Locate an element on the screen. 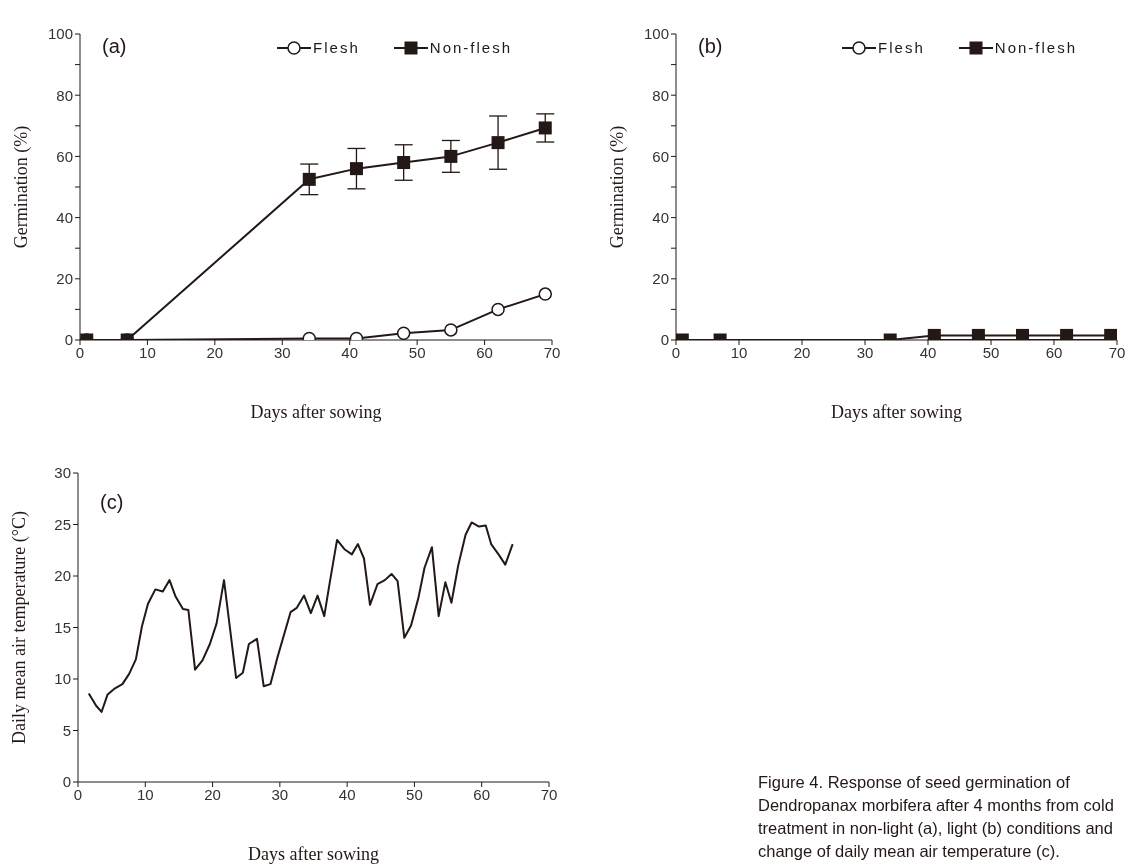  y-tick-label: 5 is located at coordinates (66, 730).